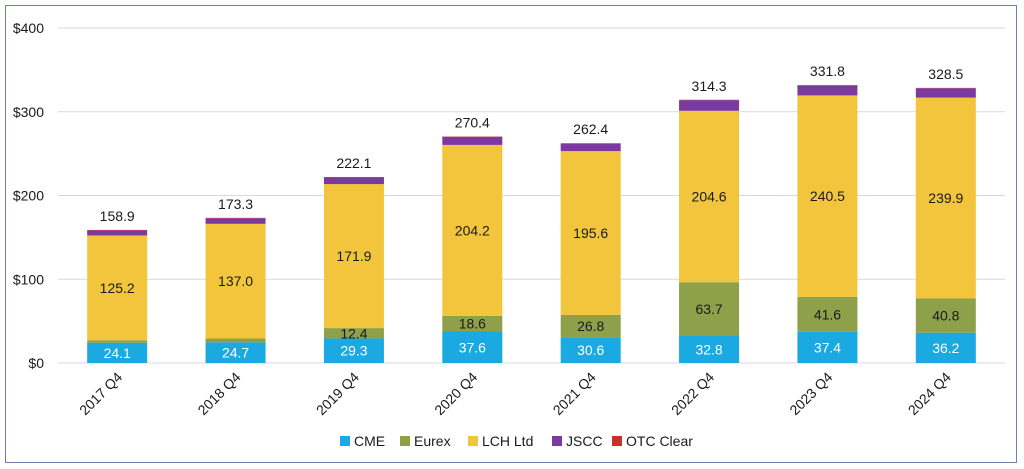 The height and width of the screenshot is (469, 1024). Describe the element at coordinates (584, 441) in the screenshot. I see `legend-label: JSCC` at that location.